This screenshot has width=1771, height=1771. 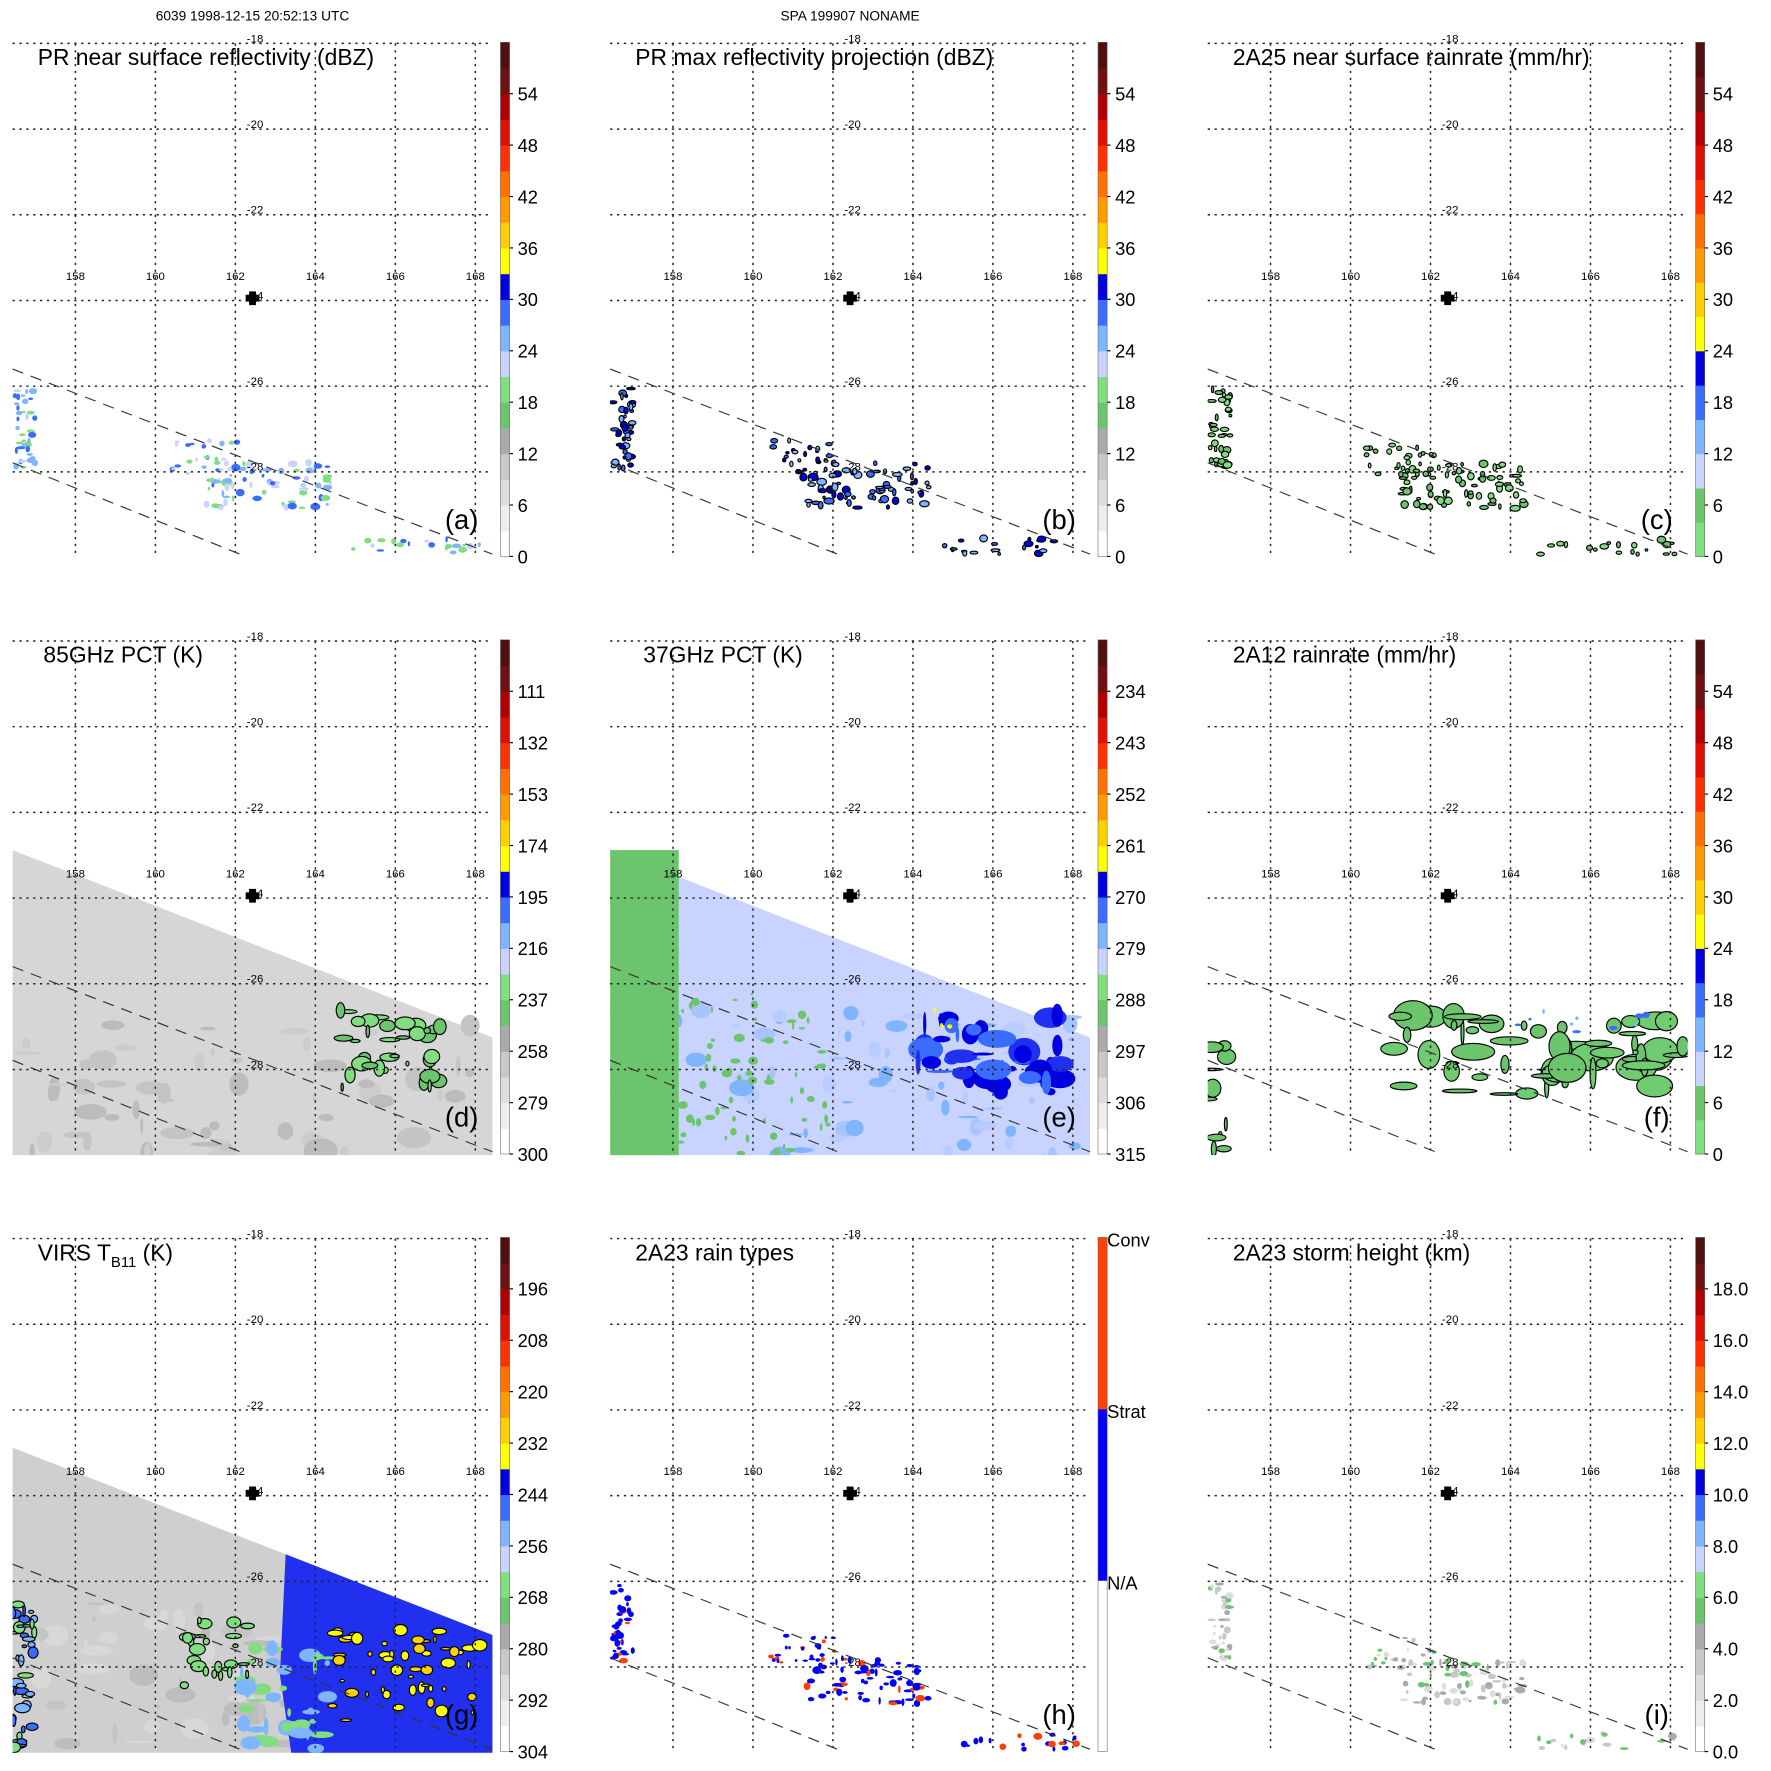 What do you see at coordinates (1411, 57) in the screenshot?
I see `panel-title-text: 2A25 near surface rainrate (mm/hr)` at bounding box center [1411, 57].